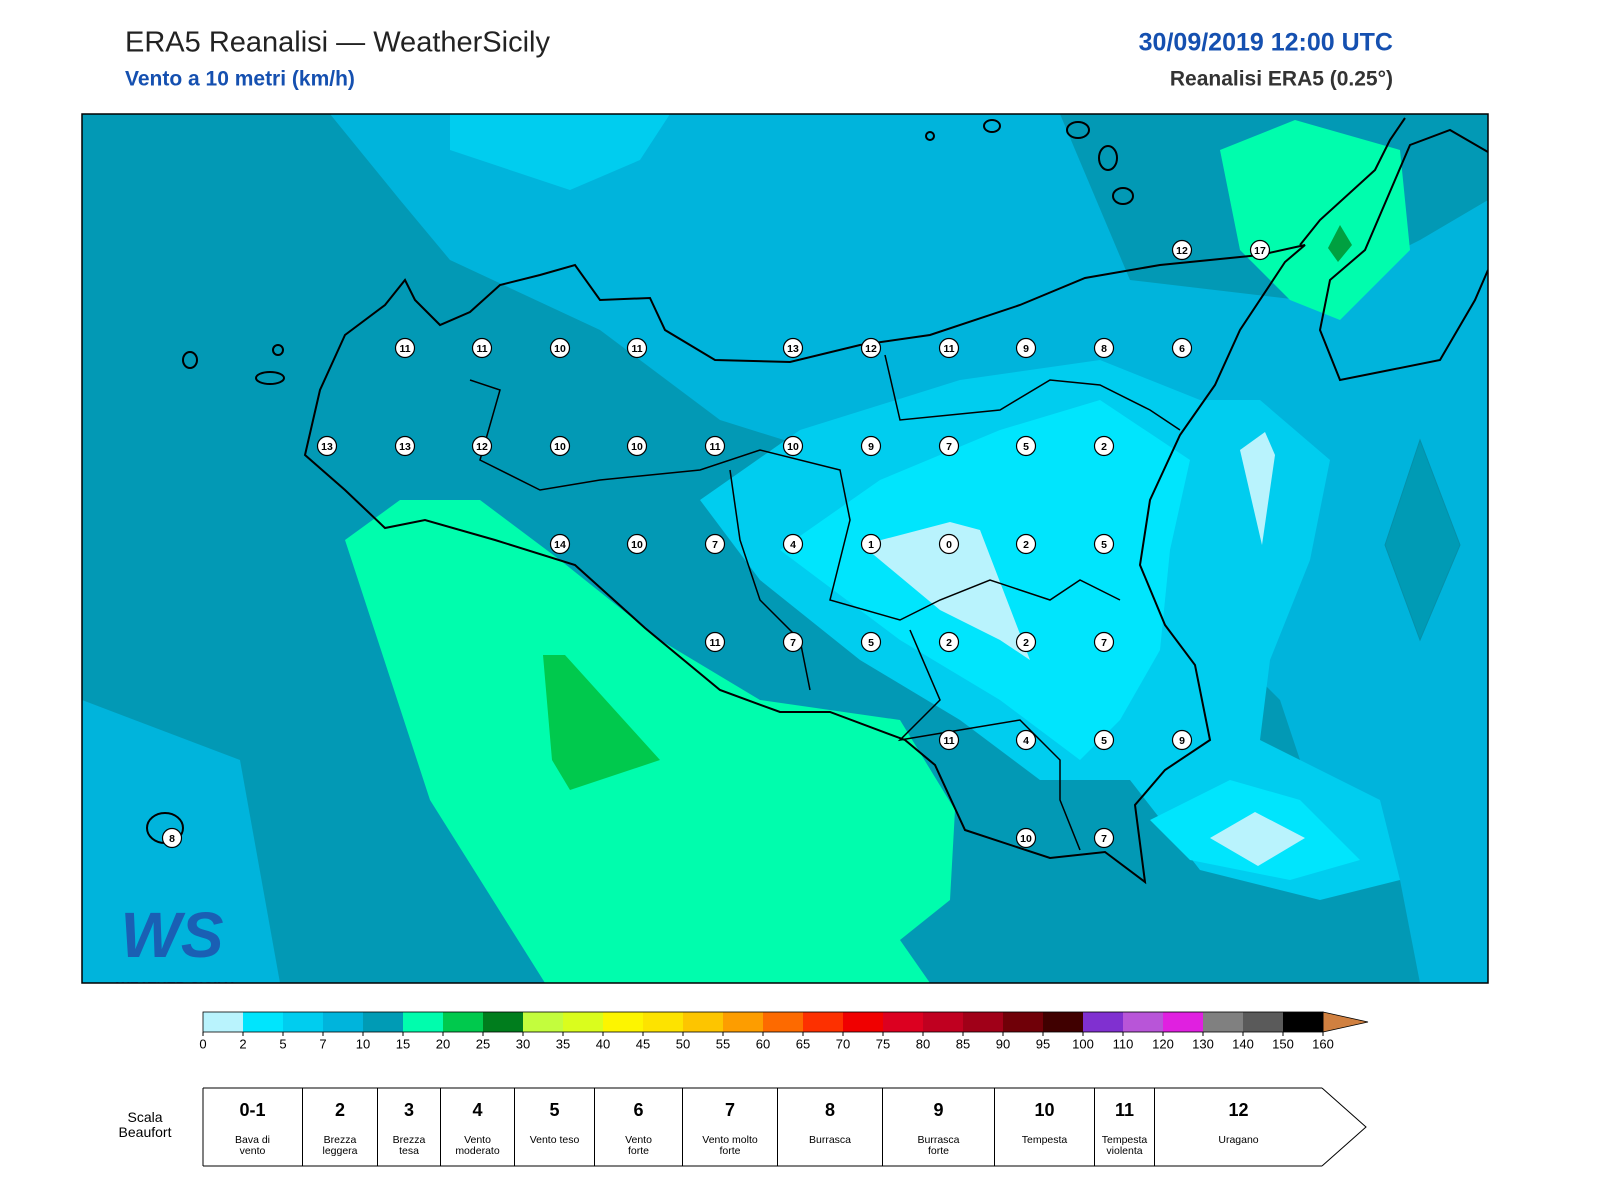 Image resolution: width=1600 pixels, height=1200 pixels. Describe the element at coordinates (554, 1140) in the screenshot. I see `beaufort-desc: Vento teso` at that location.